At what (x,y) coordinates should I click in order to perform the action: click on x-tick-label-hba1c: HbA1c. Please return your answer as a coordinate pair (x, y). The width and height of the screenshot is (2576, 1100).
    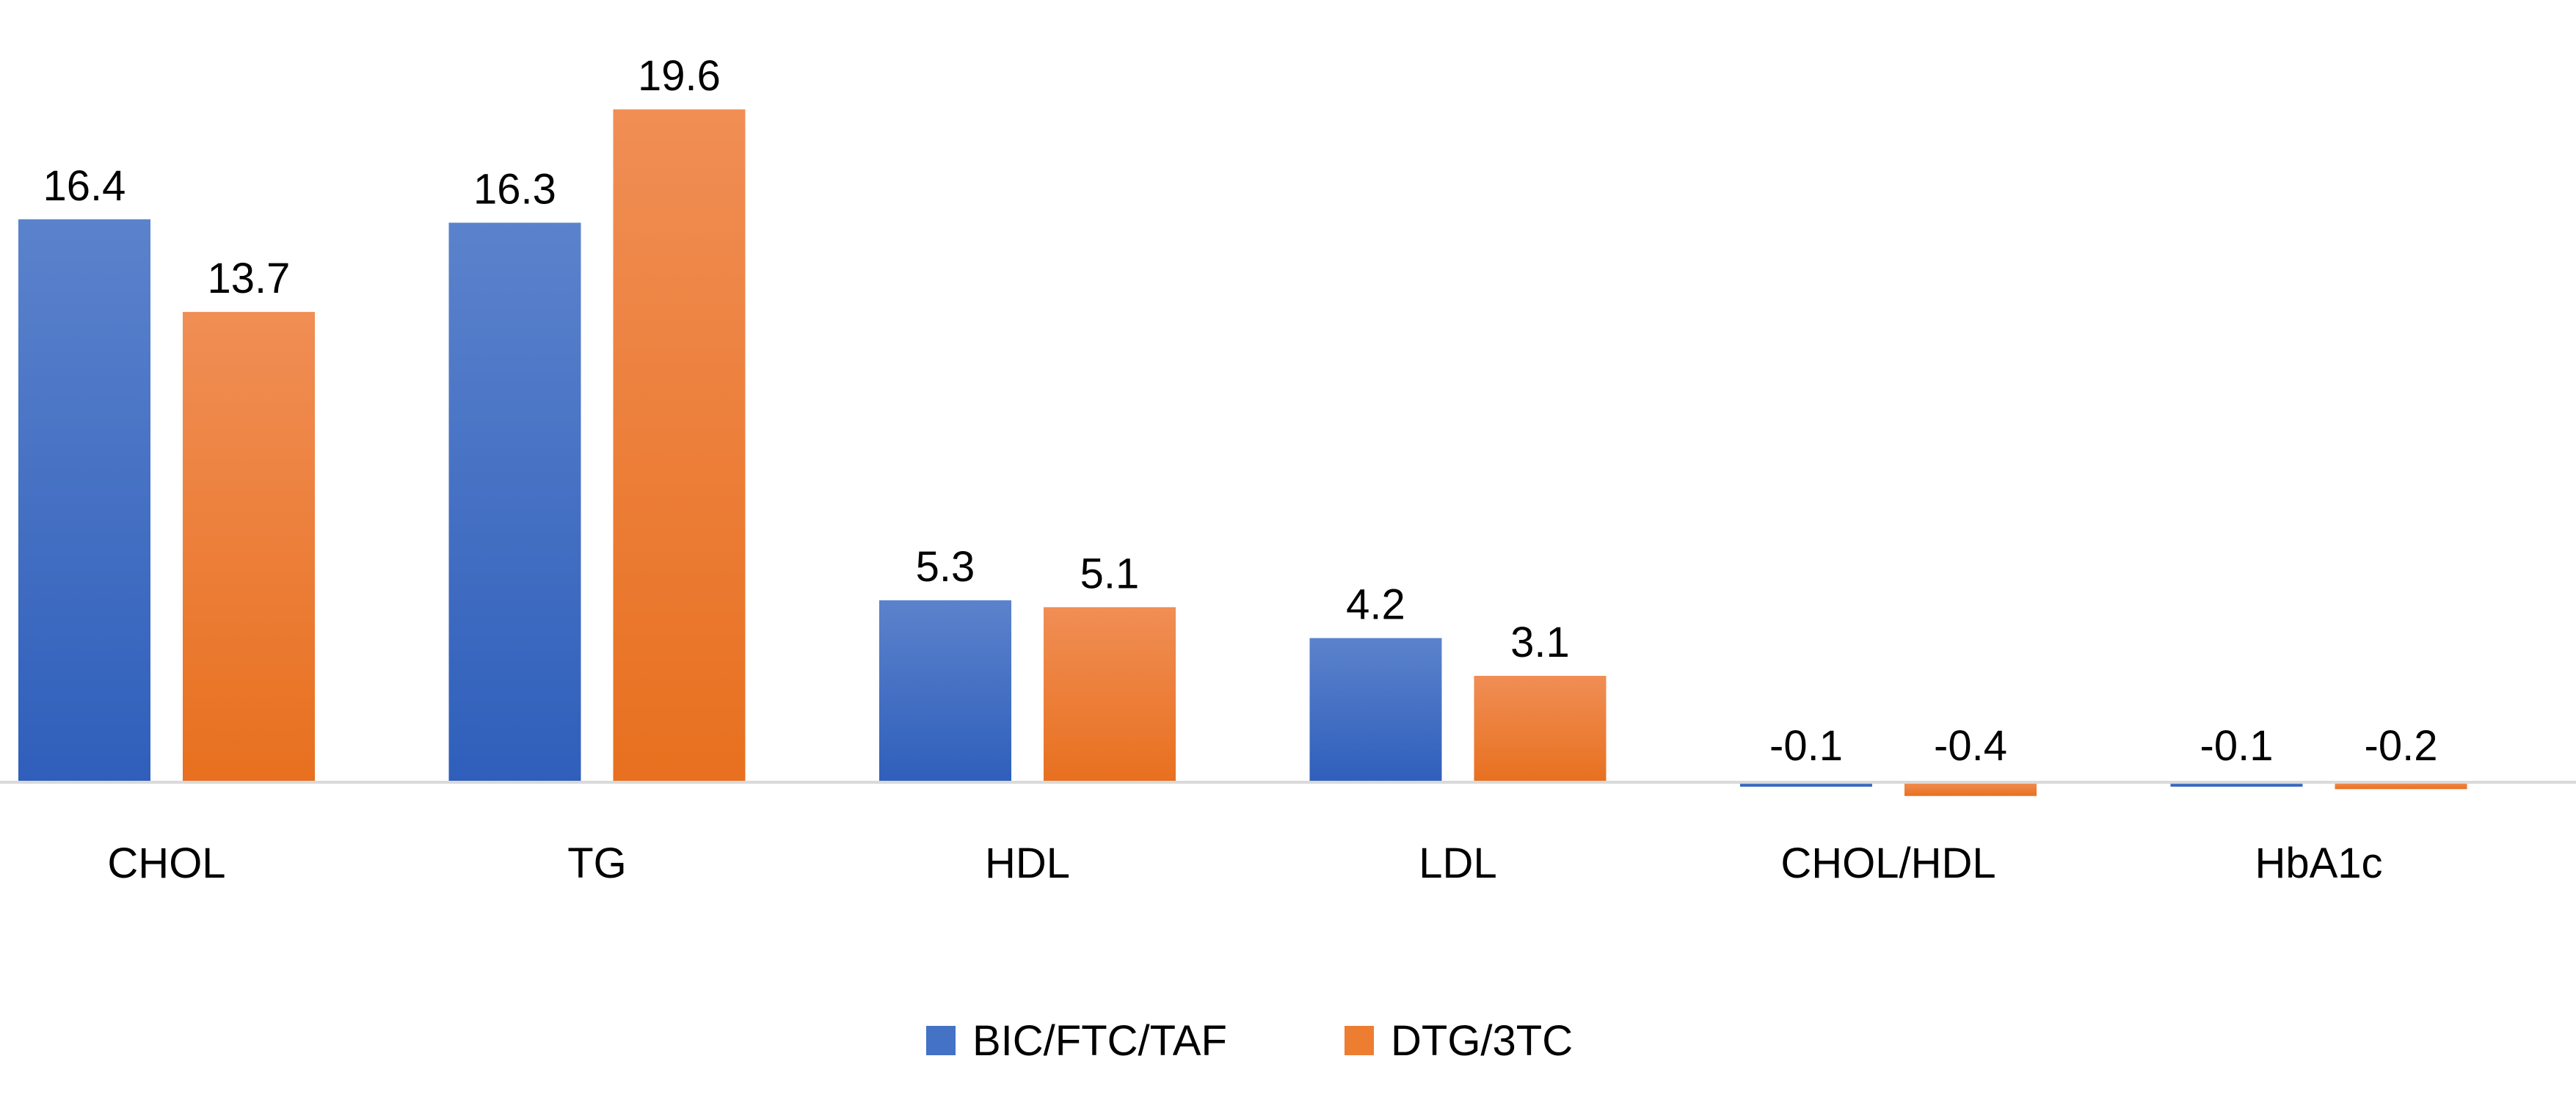
    Looking at the image, I should click on (2318, 863).